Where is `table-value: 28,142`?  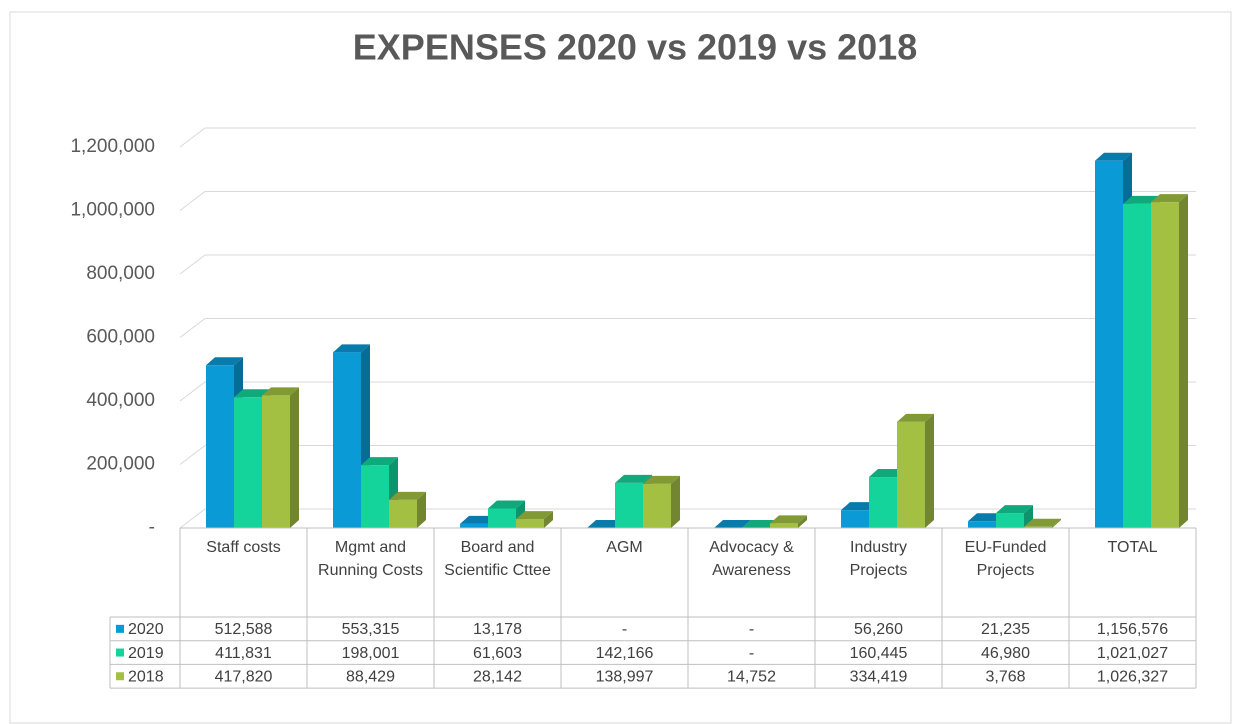
table-value: 28,142 is located at coordinates (497, 676).